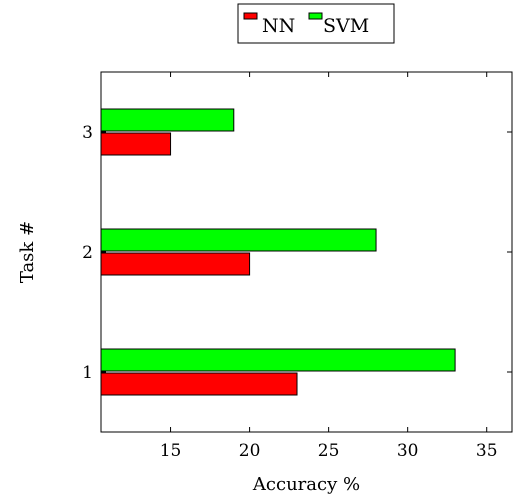  What do you see at coordinates (487, 451) in the screenshot?
I see `x-tick-label: 35` at bounding box center [487, 451].